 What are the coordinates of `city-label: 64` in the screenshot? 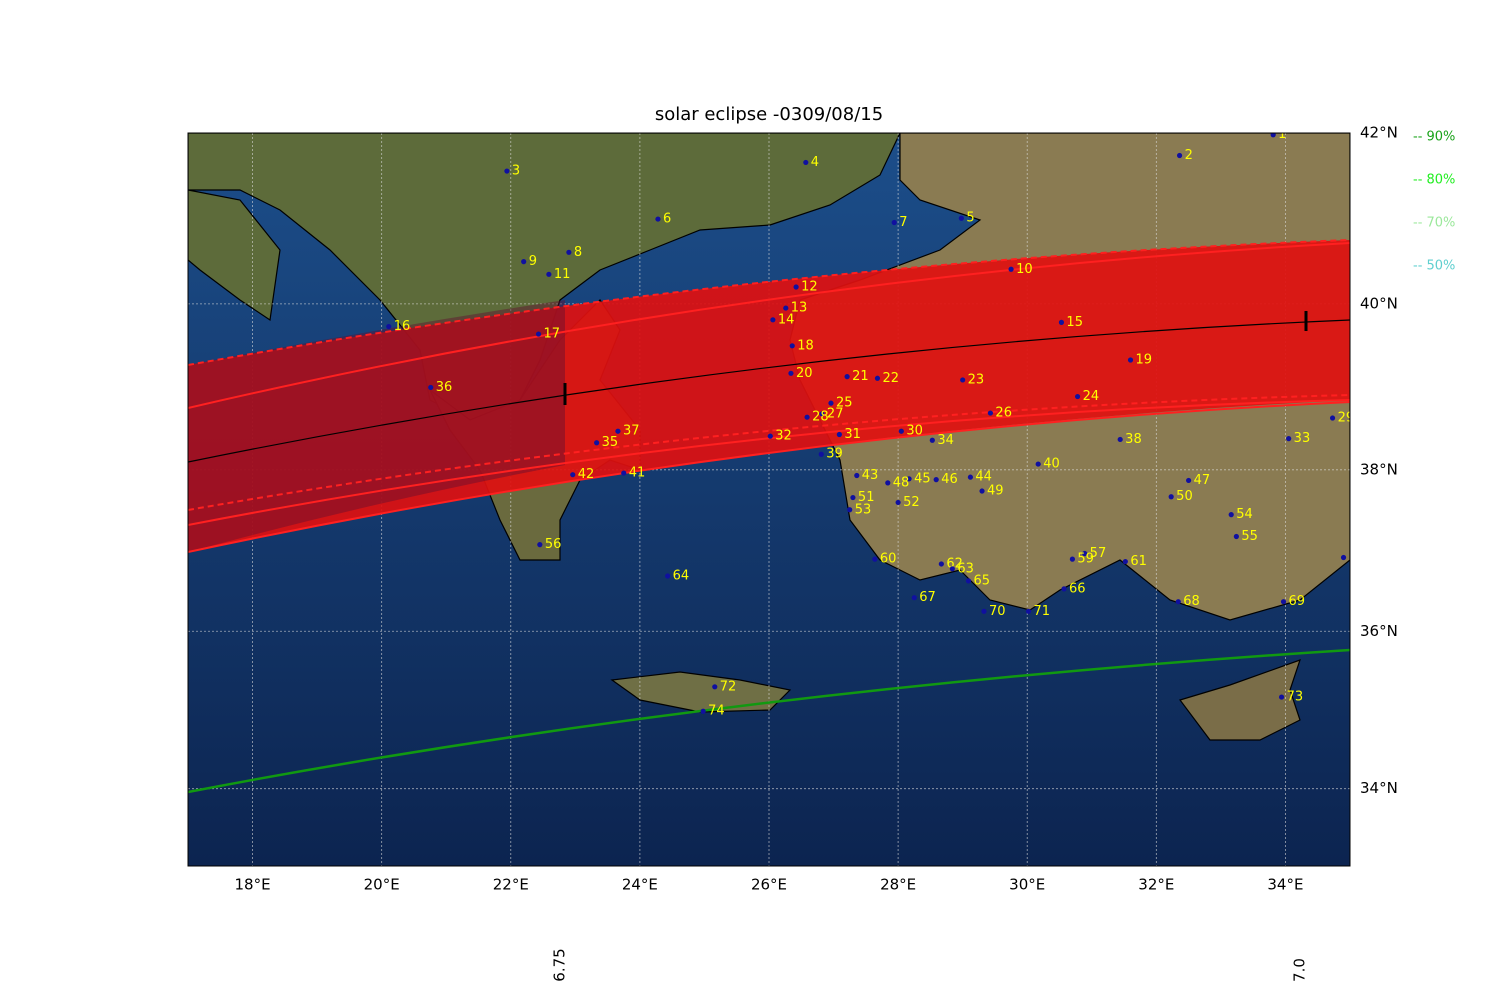 It's located at (681, 576).